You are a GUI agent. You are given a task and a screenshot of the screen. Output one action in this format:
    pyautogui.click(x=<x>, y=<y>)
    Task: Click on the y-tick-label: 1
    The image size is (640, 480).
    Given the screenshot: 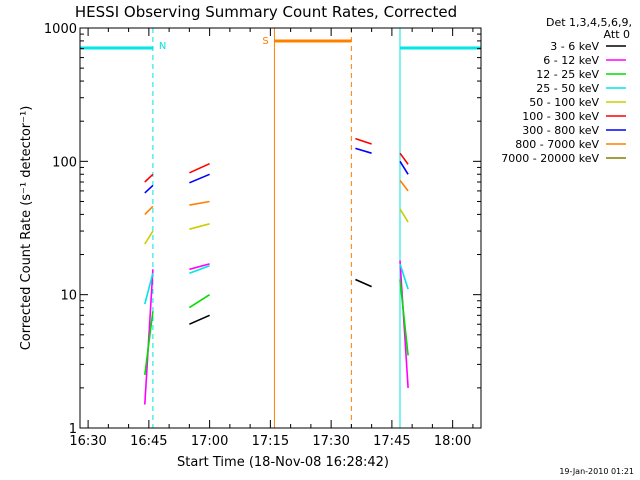 What is the action you would take?
    pyautogui.click(x=73, y=429)
    